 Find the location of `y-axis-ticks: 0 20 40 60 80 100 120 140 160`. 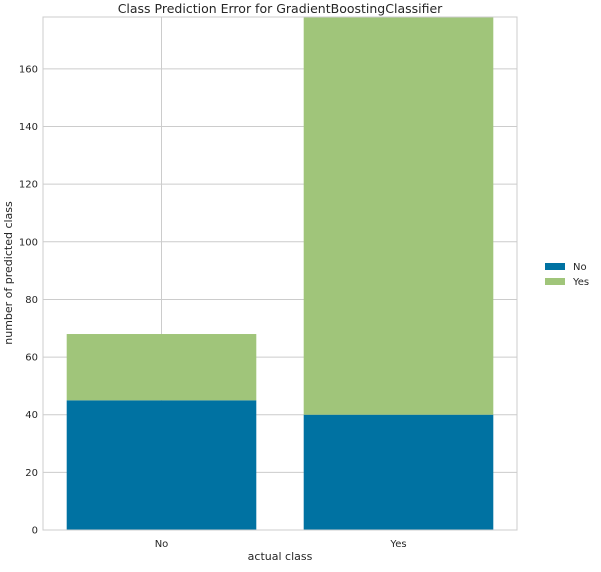

y-axis-ticks: 0 20 40 60 80 100 120 140 160 is located at coordinates (28, 300).